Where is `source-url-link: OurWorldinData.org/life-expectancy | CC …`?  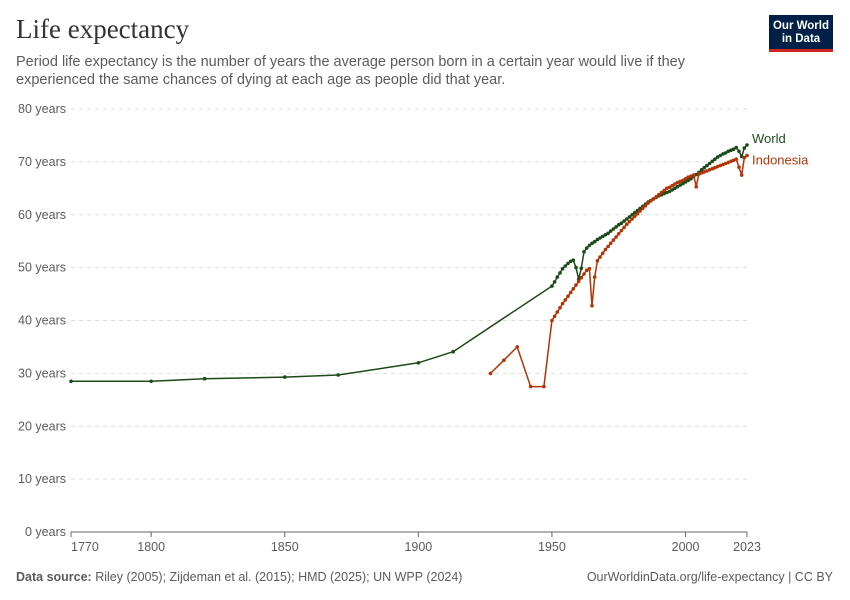
source-url-link: OurWorldinData.org/life-expectancy | CC … is located at coordinates (709, 577).